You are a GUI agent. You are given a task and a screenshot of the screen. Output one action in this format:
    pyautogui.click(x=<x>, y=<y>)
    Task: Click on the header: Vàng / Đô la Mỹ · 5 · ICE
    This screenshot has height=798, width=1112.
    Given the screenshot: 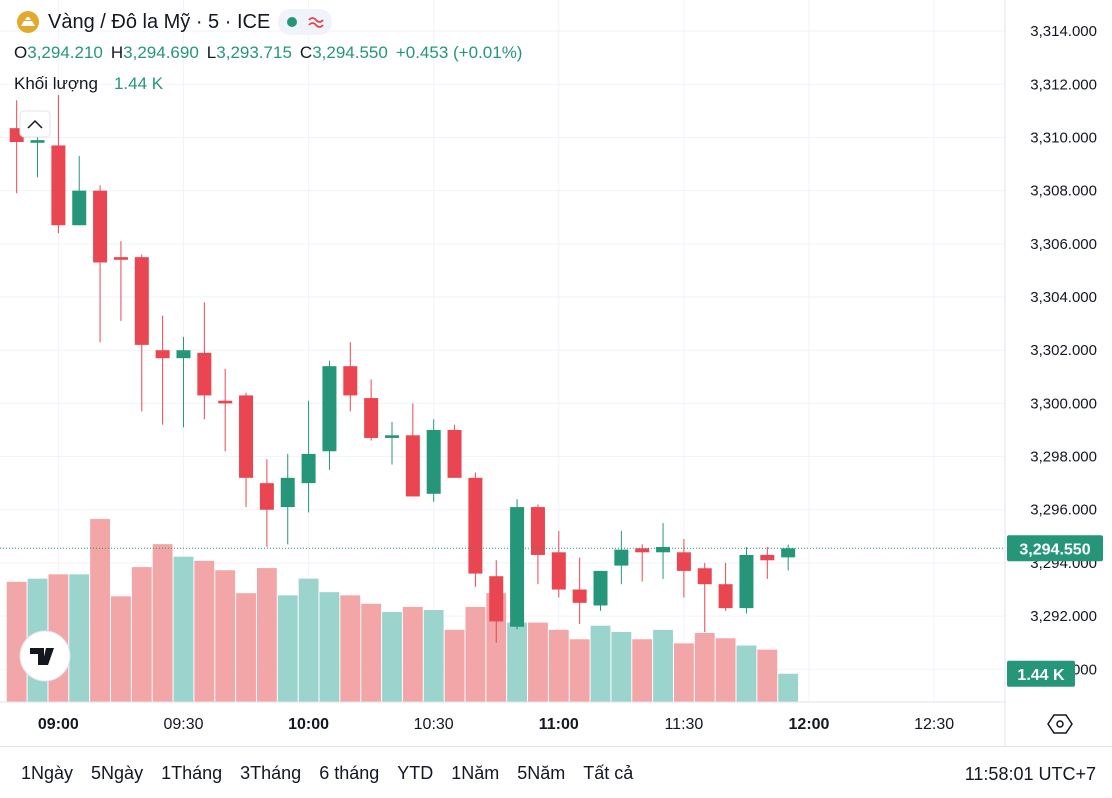 What is the action you would take?
    pyautogui.click(x=174, y=22)
    